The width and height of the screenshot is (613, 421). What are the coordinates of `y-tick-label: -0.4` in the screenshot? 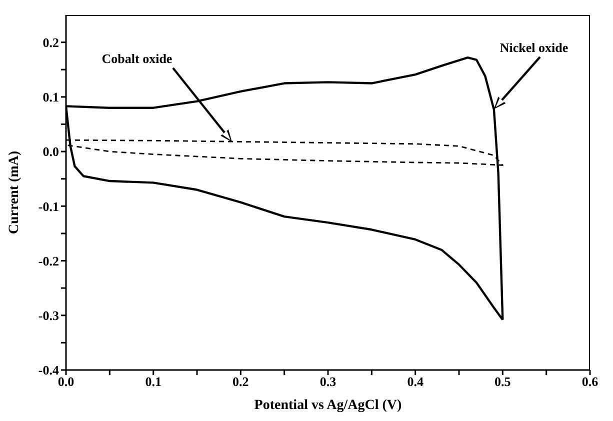 It's located at (49, 370).